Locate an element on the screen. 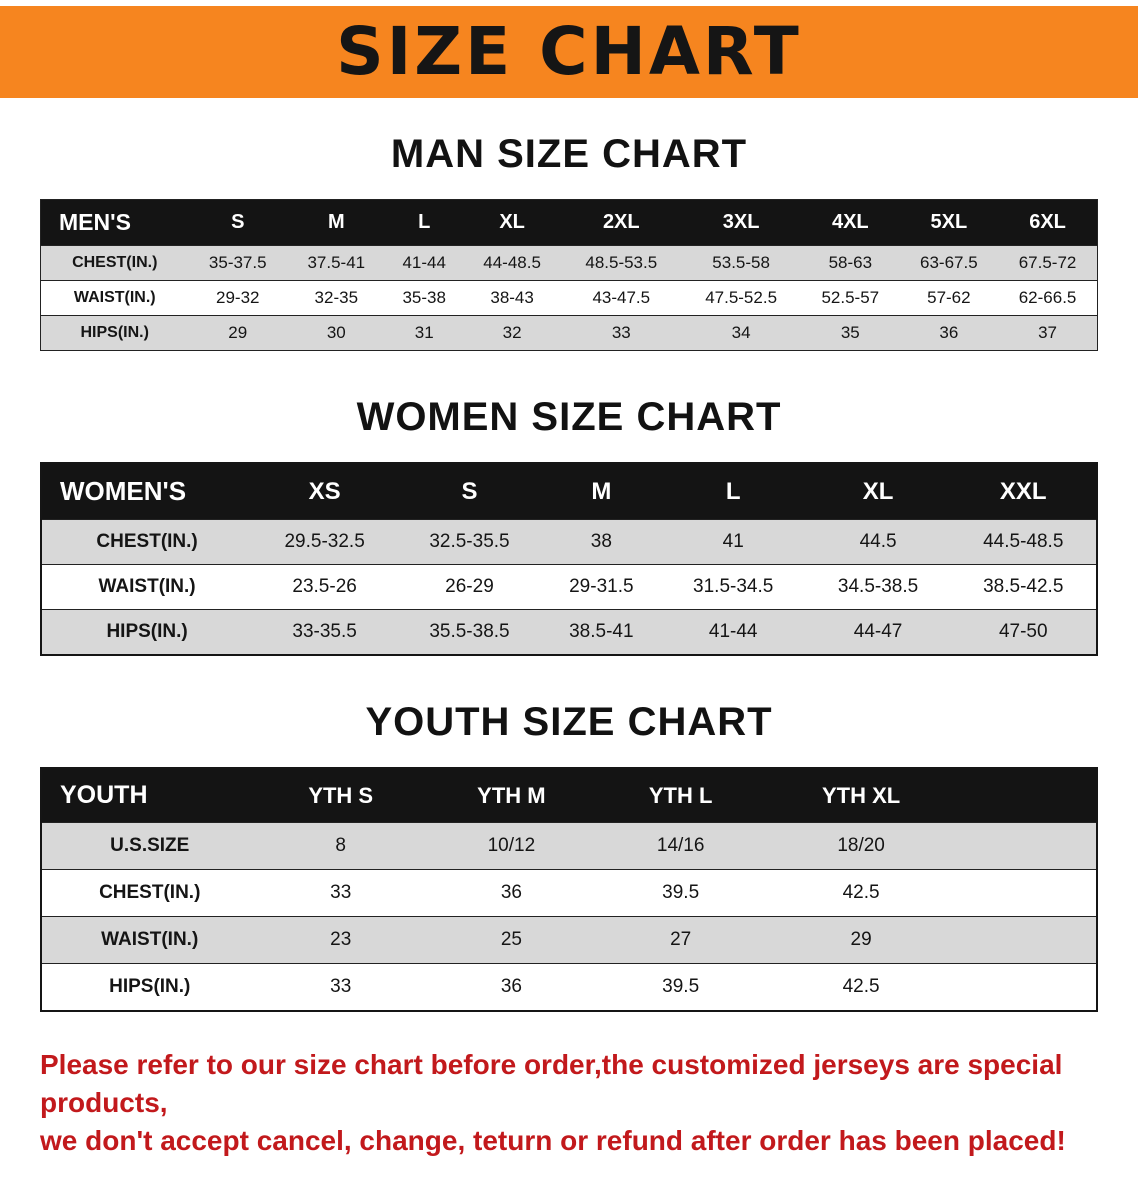 The width and height of the screenshot is (1138, 1179). size-value-cell: 14/16 is located at coordinates (680, 846).